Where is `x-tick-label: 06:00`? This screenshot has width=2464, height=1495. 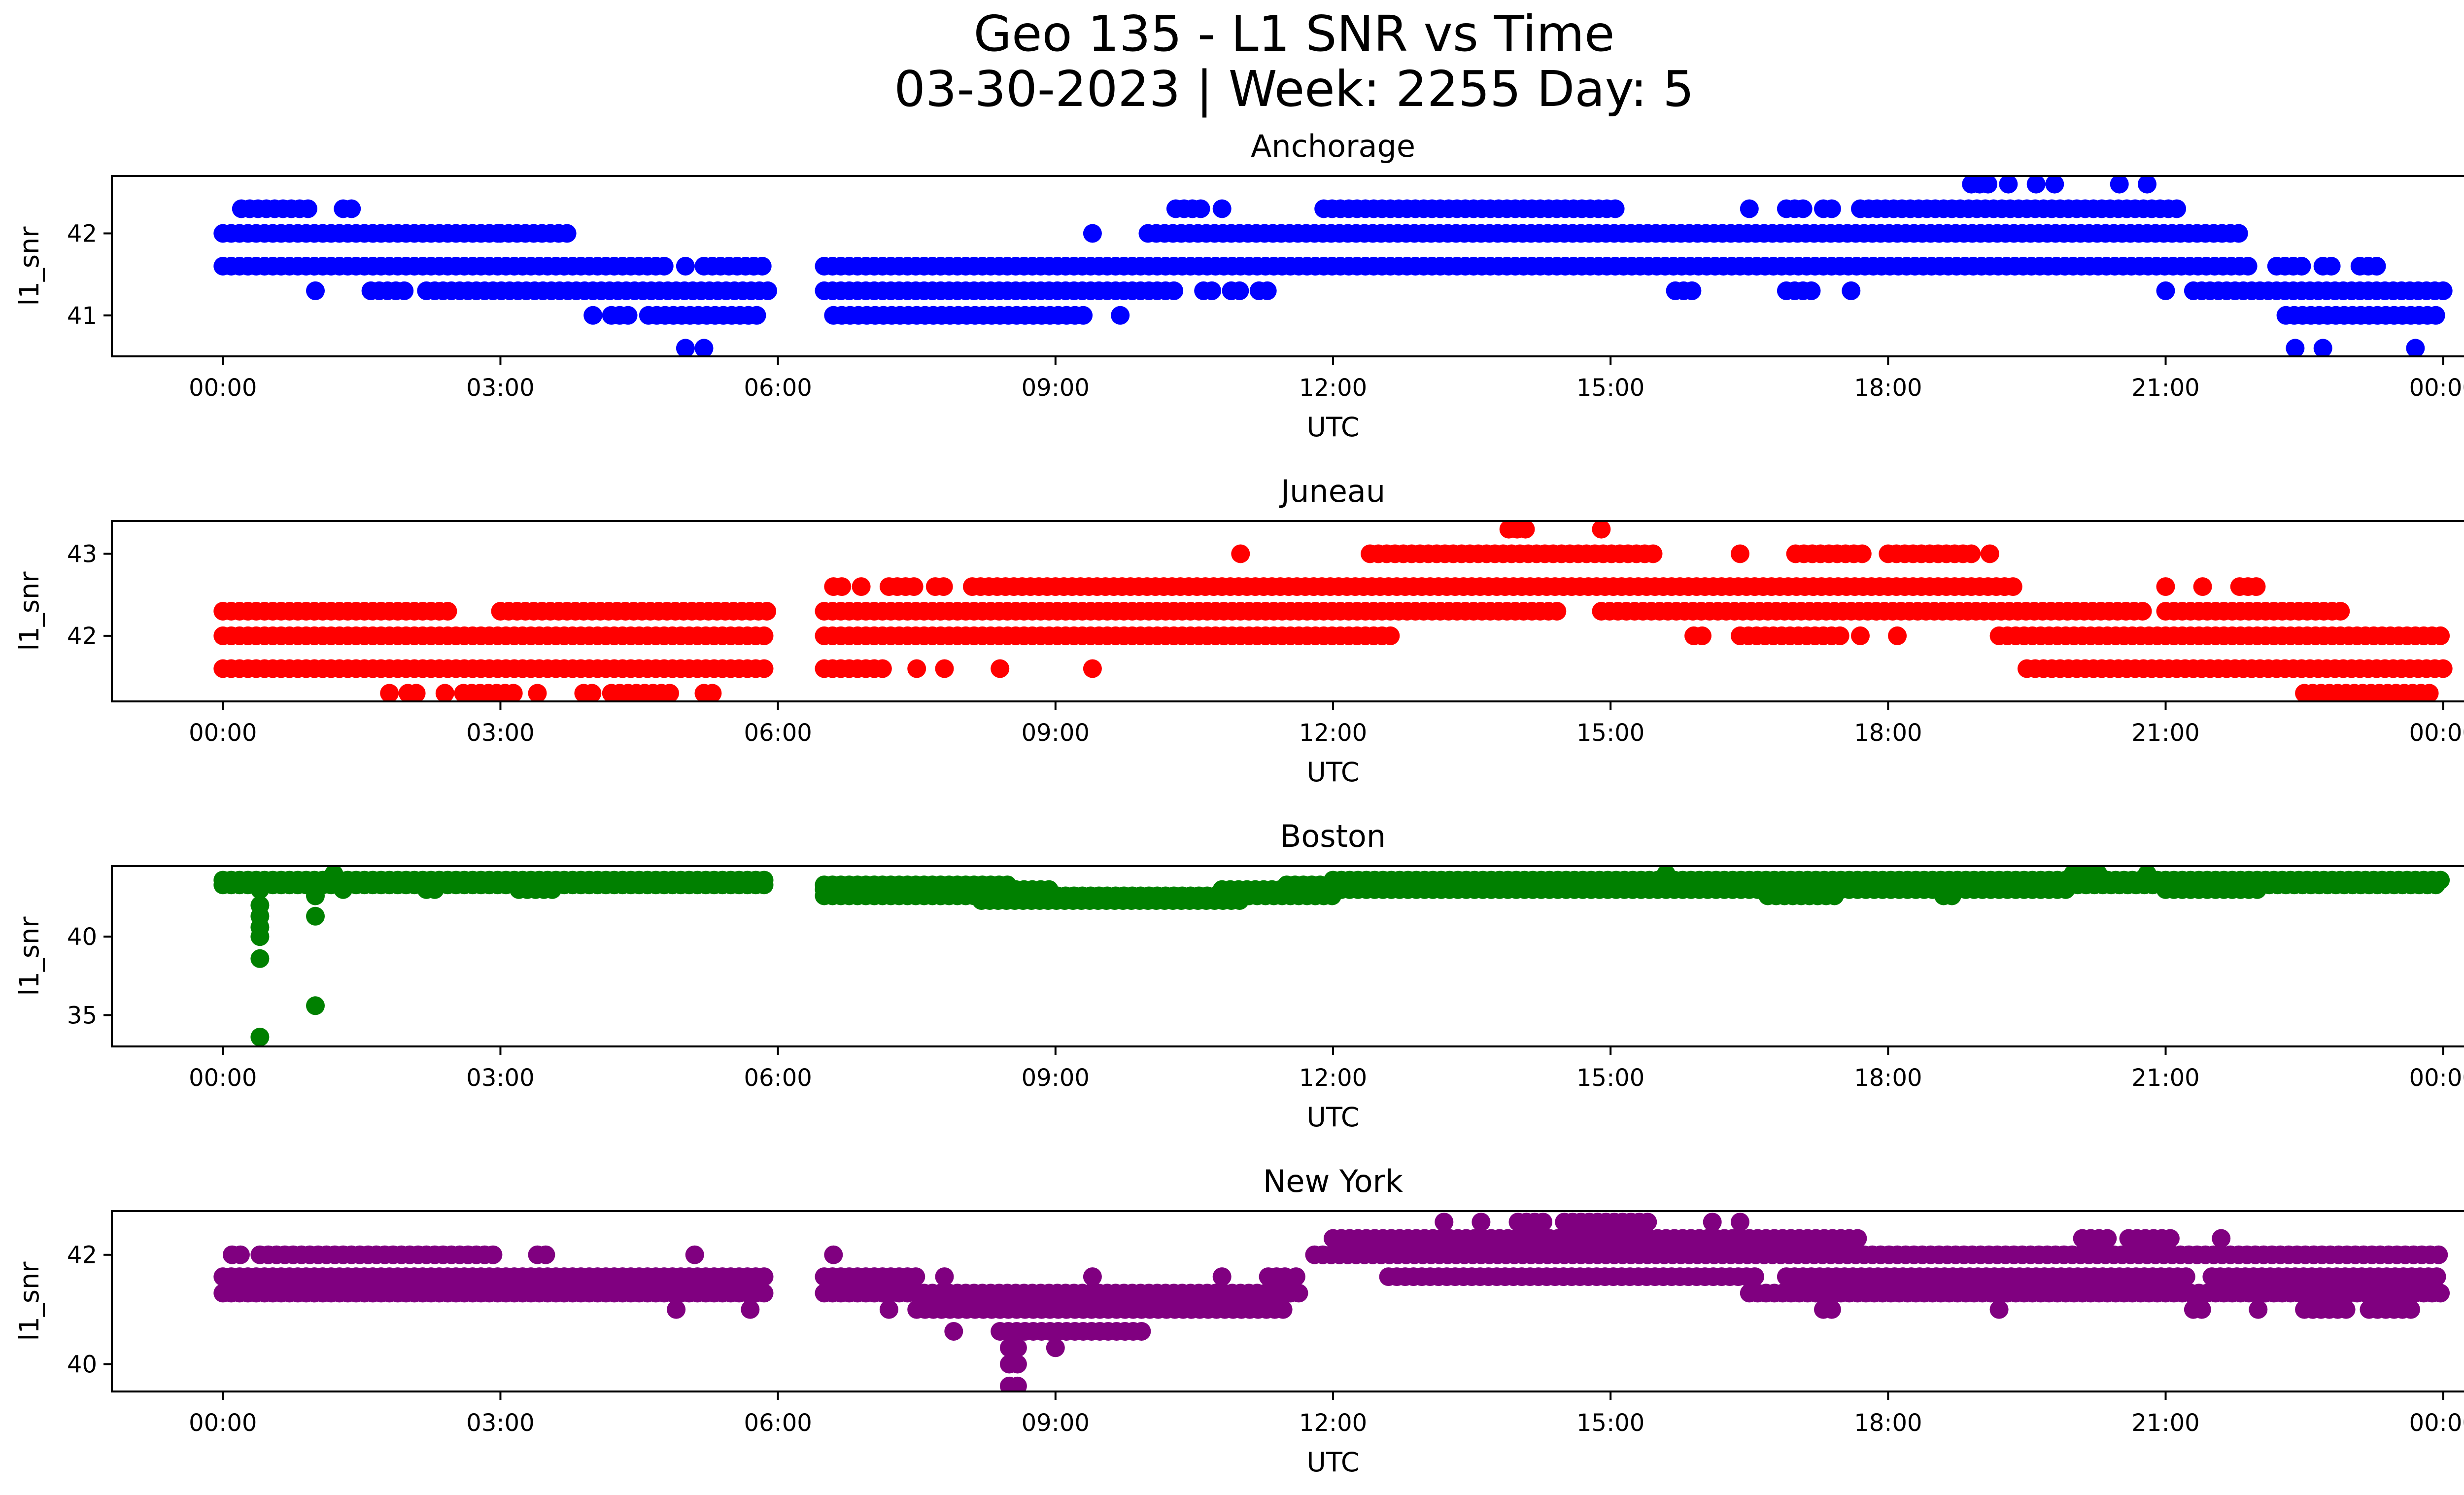 x-tick-label: 06:00 is located at coordinates (778, 1078).